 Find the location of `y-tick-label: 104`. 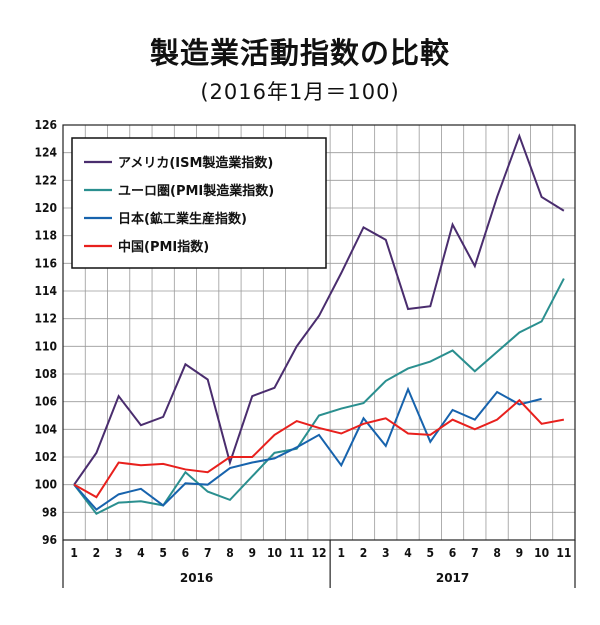

y-tick-label: 104 is located at coordinates (45, 429).